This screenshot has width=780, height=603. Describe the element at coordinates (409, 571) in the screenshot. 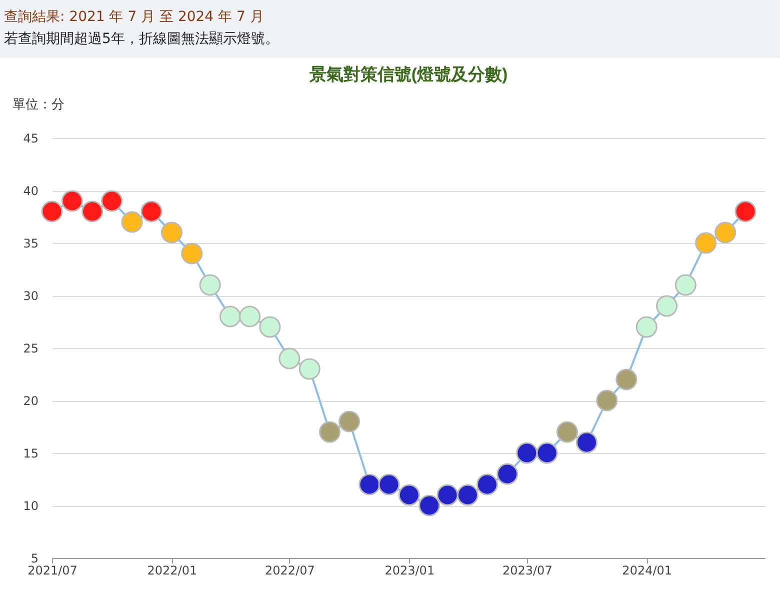

I see `x-tick-label: 2023/01` at that location.